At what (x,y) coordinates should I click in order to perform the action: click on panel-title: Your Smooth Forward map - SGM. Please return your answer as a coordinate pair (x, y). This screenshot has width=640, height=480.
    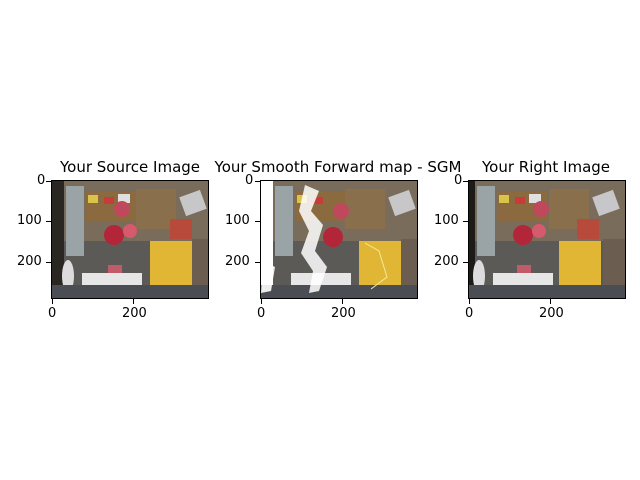
    Looking at the image, I should click on (338, 167).